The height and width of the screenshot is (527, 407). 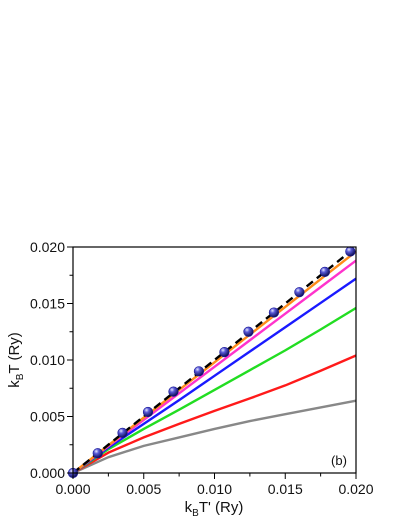 What do you see at coordinates (143, 489) in the screenshot?
I see `x-tick-label: 0.005` at bounding box center [143, 489].